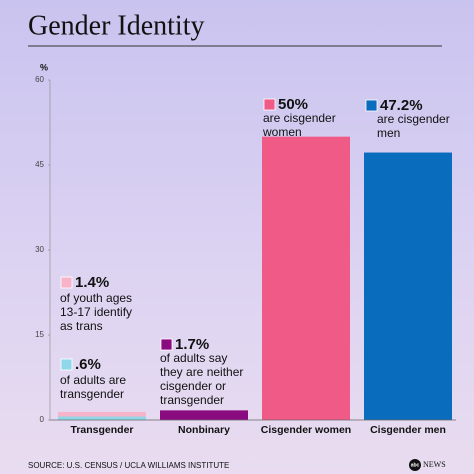 The width and height of the screenshot is (474, 474). I want to click on value-label: 50%, so click(293, 104).